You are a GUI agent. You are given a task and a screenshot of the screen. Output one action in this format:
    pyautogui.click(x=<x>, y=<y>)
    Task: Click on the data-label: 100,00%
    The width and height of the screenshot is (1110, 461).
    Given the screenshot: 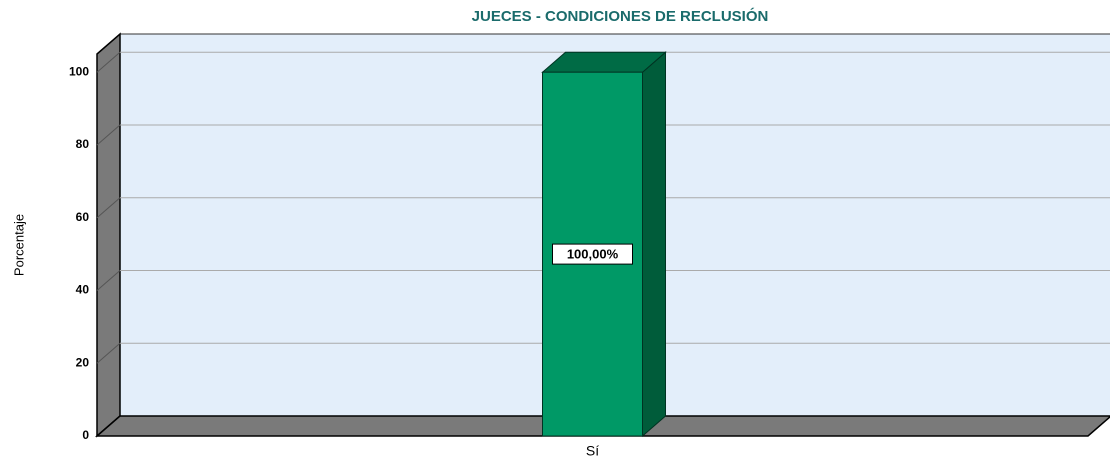 What is the action you would take?
    pyautogui.click(x=593, y=254)
    